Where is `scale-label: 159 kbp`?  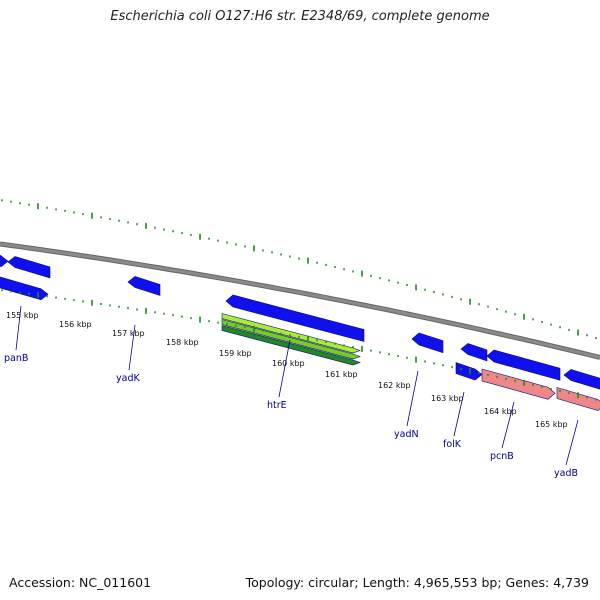
scale-label: 159 kbp is located at coordinates (235, 353).